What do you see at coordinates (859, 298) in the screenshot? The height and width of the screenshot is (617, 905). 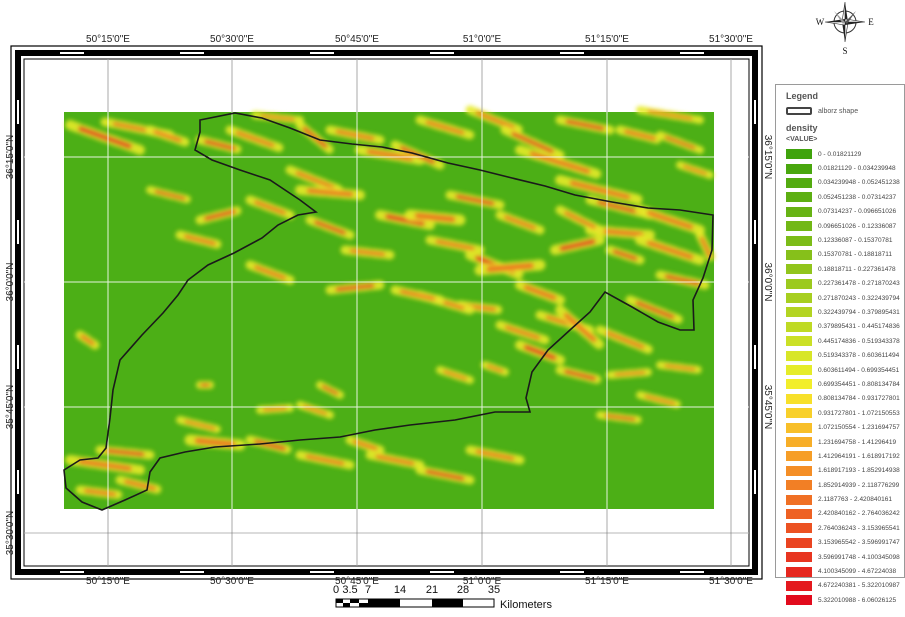 I see `legend-label: 0.271870243 - 0.322439794` at bounding box center [859, 298].